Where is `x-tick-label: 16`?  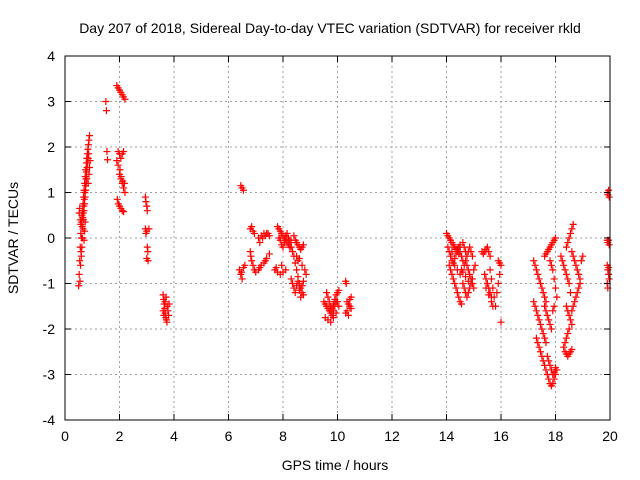 x-tick-label: 16 is located at coordinates (501, 436).